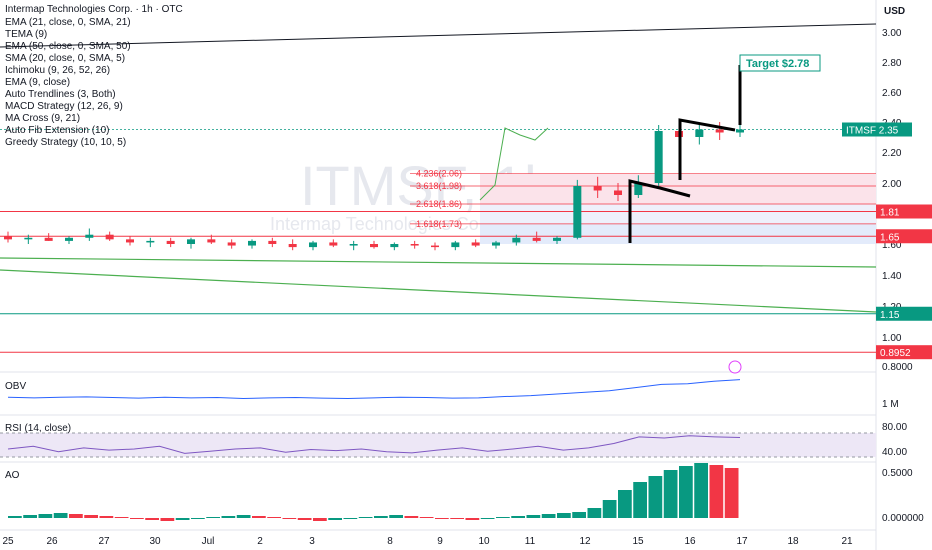 The height and width of the screenshot is (550, 932). I want to click on indicator-label: Auto Trendlines (3, Both), so click(60, 94).